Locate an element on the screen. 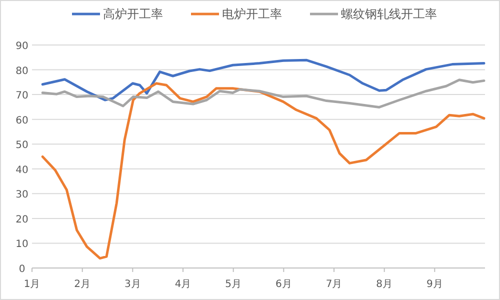 This screenshot has width=500, height=300. y-tick-label: 70 is located at coordinates (22, 96).